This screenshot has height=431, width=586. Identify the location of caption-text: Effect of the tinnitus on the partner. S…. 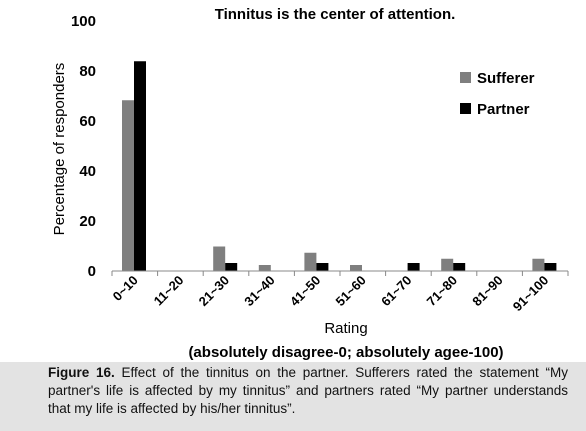
(308, 390).